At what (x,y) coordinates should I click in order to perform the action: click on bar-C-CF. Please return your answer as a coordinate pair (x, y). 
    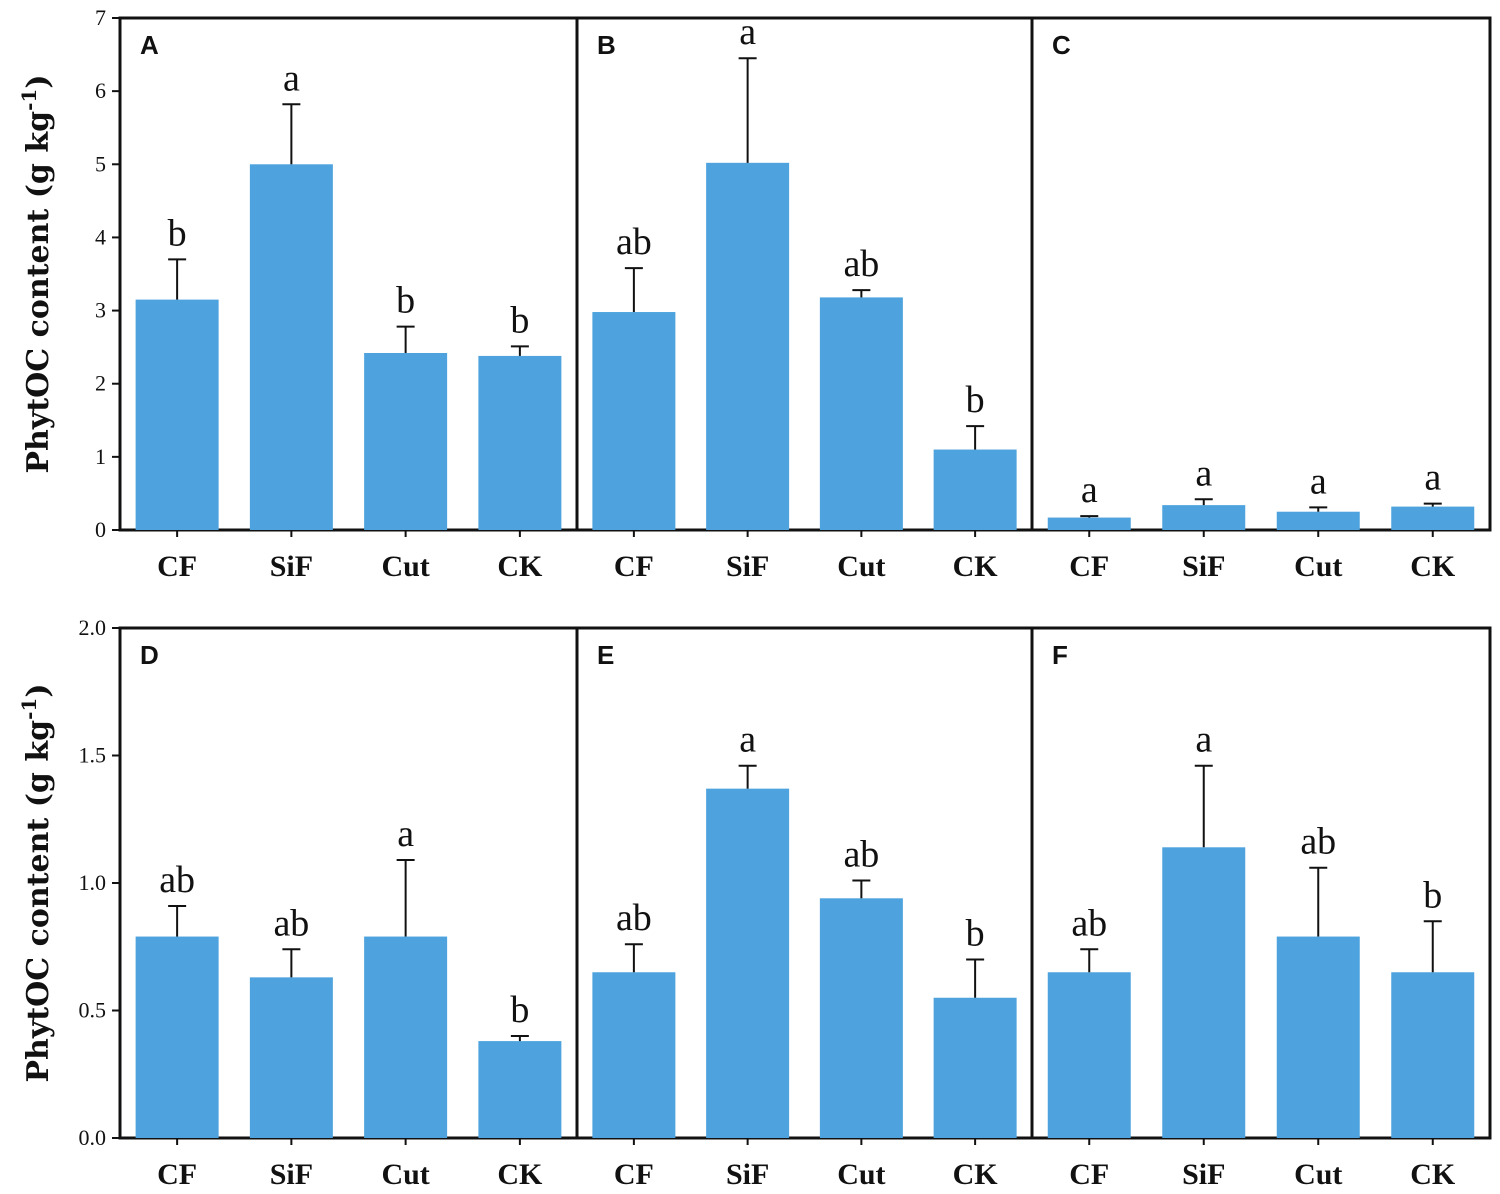
    Looking at the image, I should click on (1089, 523).